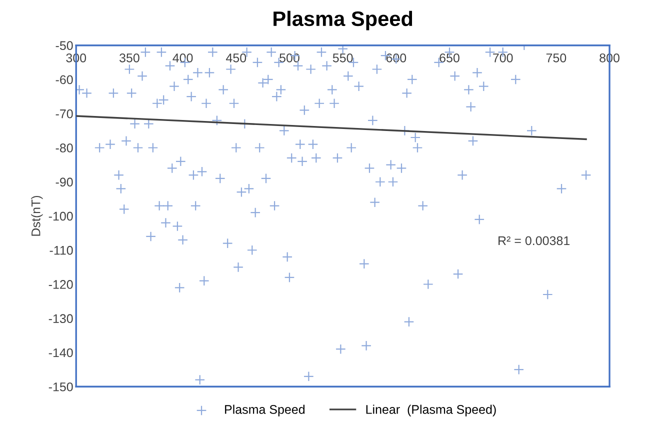 This screenshot has height=432, width=645. Describe the element at coordinates (503, 57) in the screenshot. I see `x-tick-label: 700` at that location.